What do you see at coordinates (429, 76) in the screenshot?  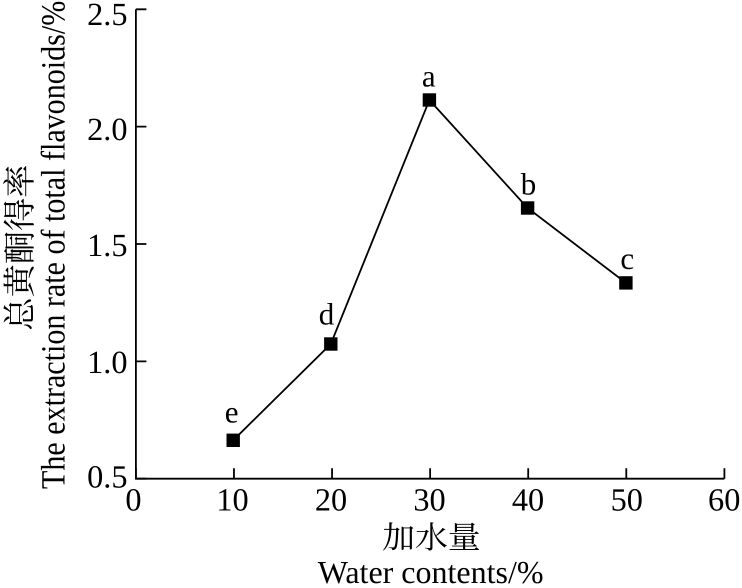 I see `svg-text: a` at bounding box center [429, 76].